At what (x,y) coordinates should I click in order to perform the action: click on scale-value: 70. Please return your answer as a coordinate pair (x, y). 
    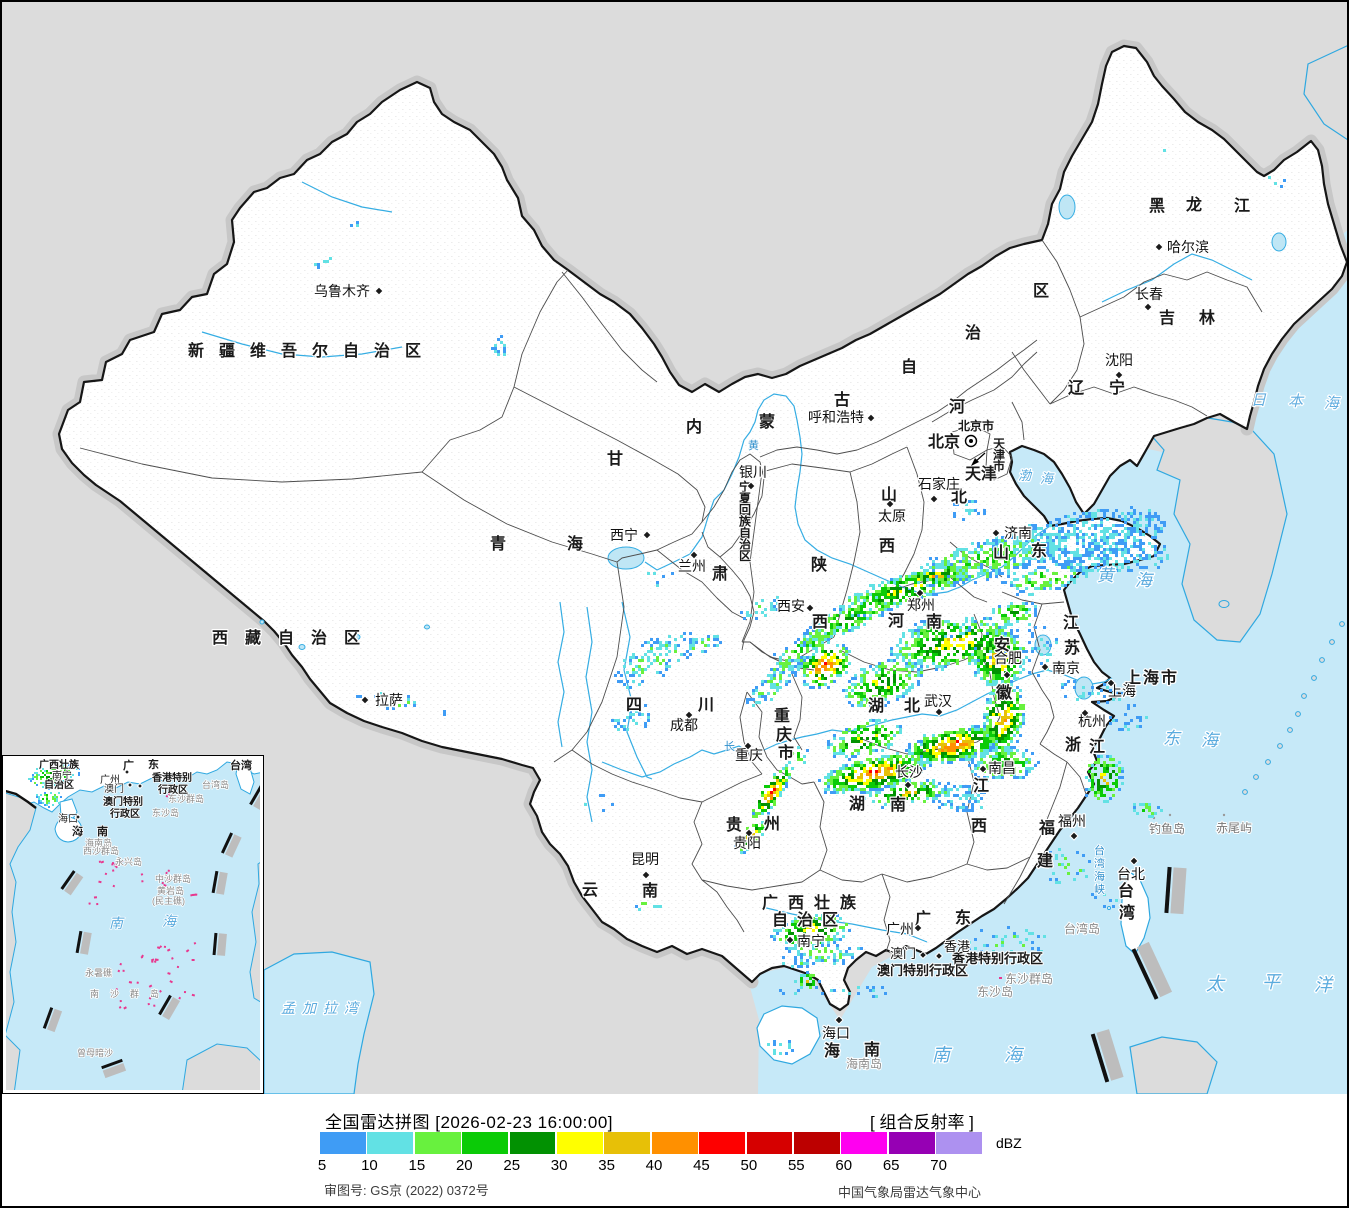
    Looking at the image, I should click on (938, 1165).